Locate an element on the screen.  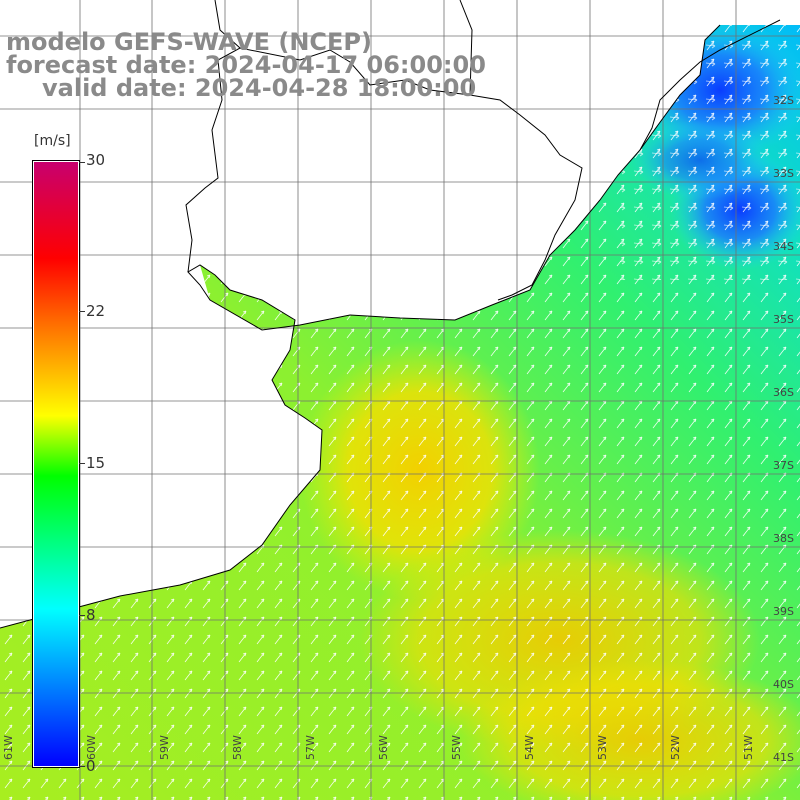
lat-label: 36S is located at coordinates (783, 392).